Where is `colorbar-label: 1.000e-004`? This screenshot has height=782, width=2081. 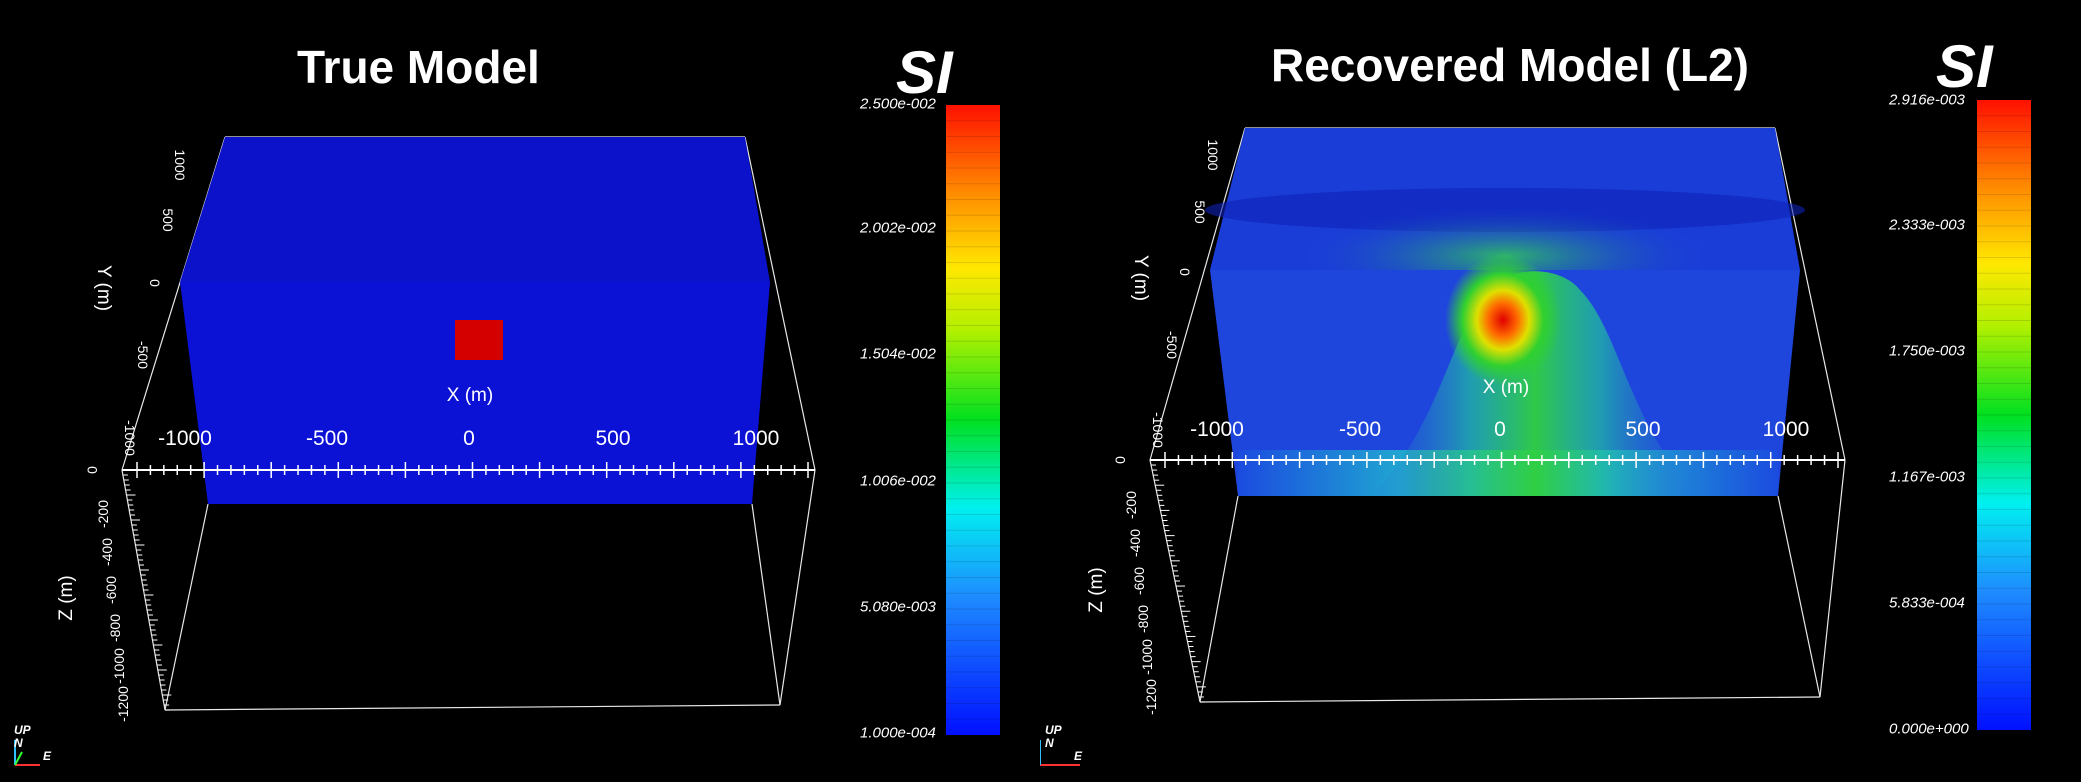
colorbar-label: 1.000e-004 is located at coordinates (898, 733).